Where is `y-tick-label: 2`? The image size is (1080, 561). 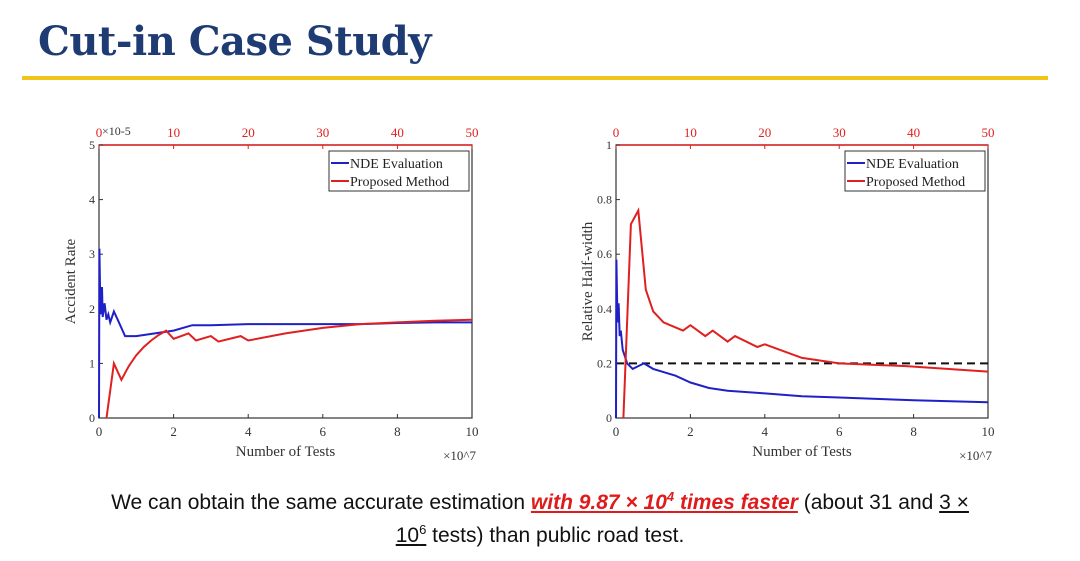 y-tick-label: 2 is located at coordinates (92, 309).